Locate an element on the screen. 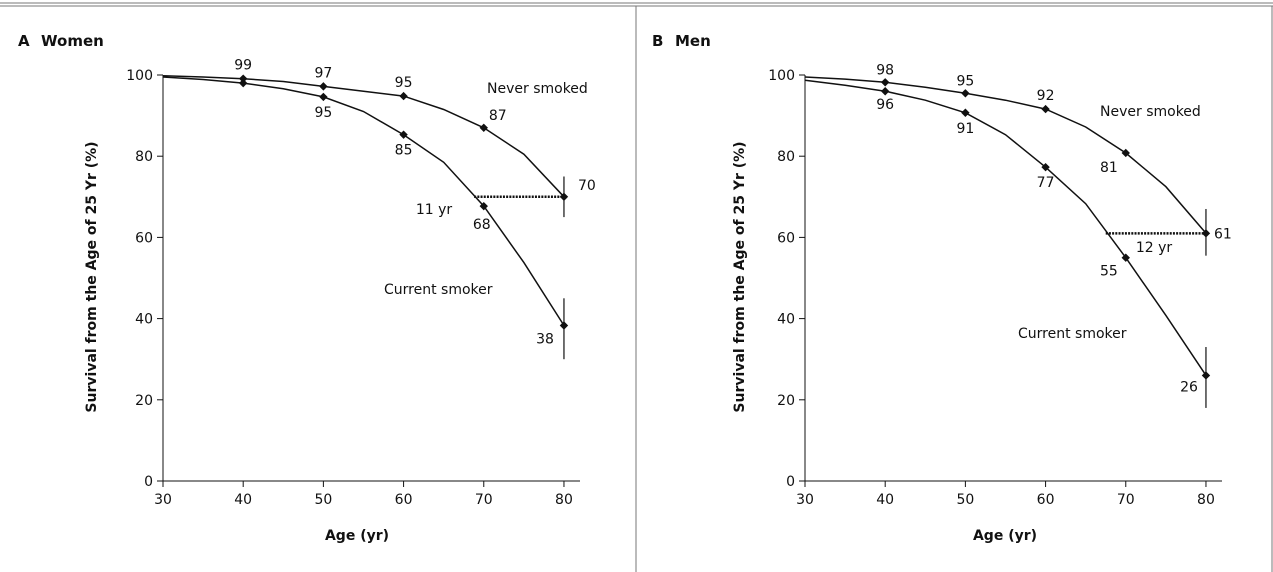  panel-a-xlabel: Age (yr) is located at coordinates (357, 536).